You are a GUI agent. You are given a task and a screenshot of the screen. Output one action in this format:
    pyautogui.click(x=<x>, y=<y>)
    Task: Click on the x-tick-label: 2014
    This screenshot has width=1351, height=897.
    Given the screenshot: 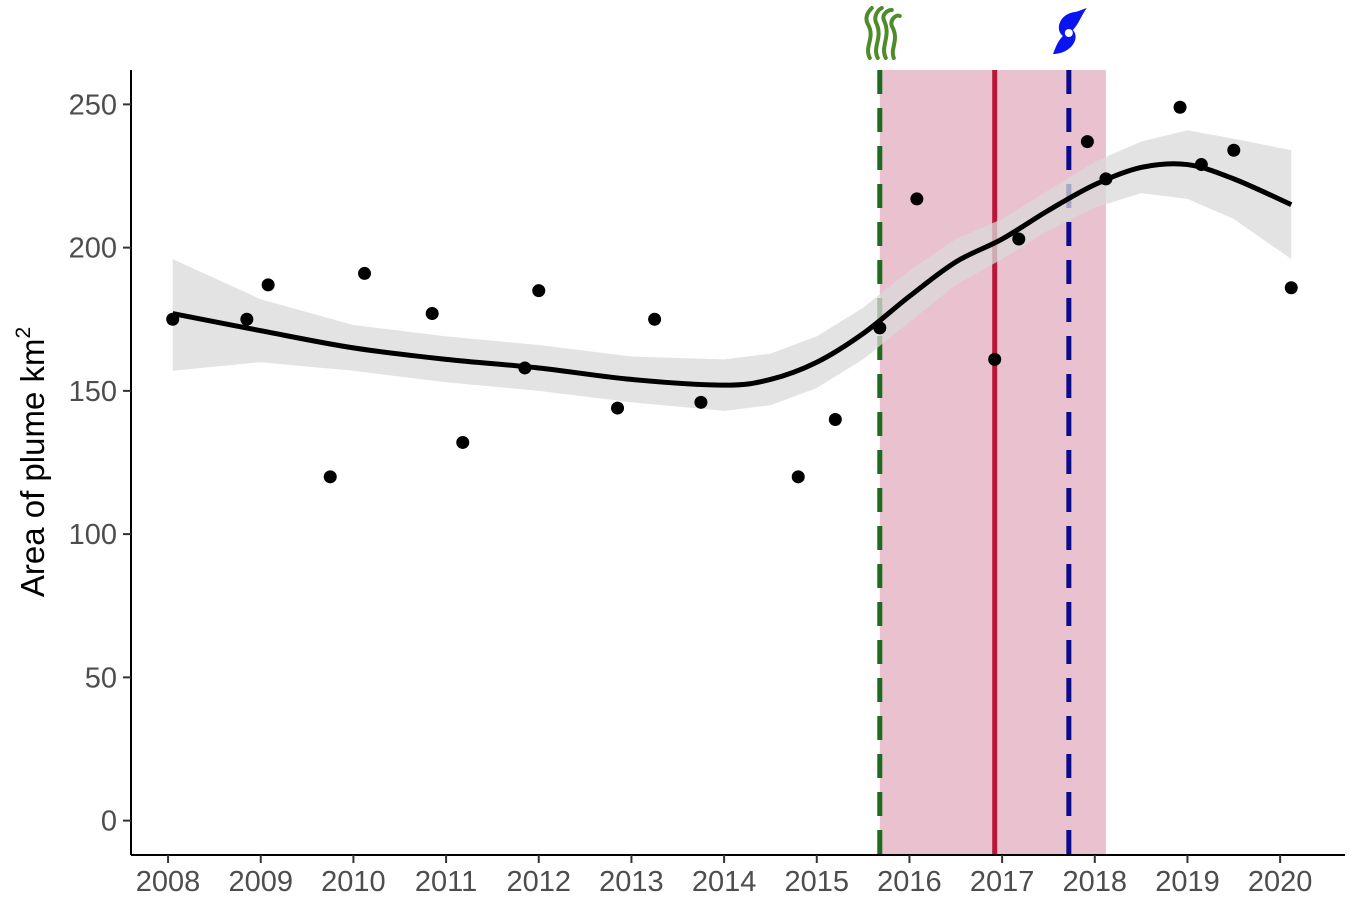 What is the action you would take?
    pyautogui.click(x=724, y=881)
    